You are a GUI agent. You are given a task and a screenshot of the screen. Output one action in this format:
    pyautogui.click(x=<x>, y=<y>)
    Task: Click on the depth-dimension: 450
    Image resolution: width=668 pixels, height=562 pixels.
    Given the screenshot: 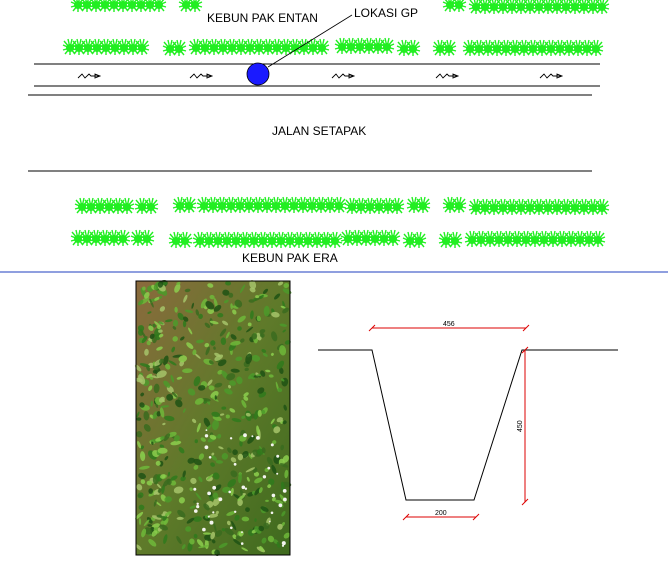 What is the action you would take?
    pyautogui.click(x=523, y=426)
    